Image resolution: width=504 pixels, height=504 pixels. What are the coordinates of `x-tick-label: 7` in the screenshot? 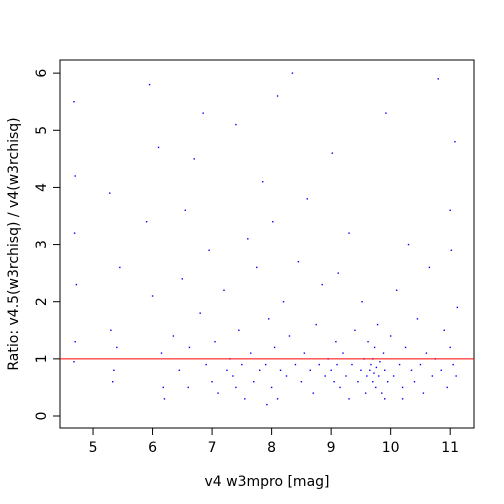 It's located at (212, 448).